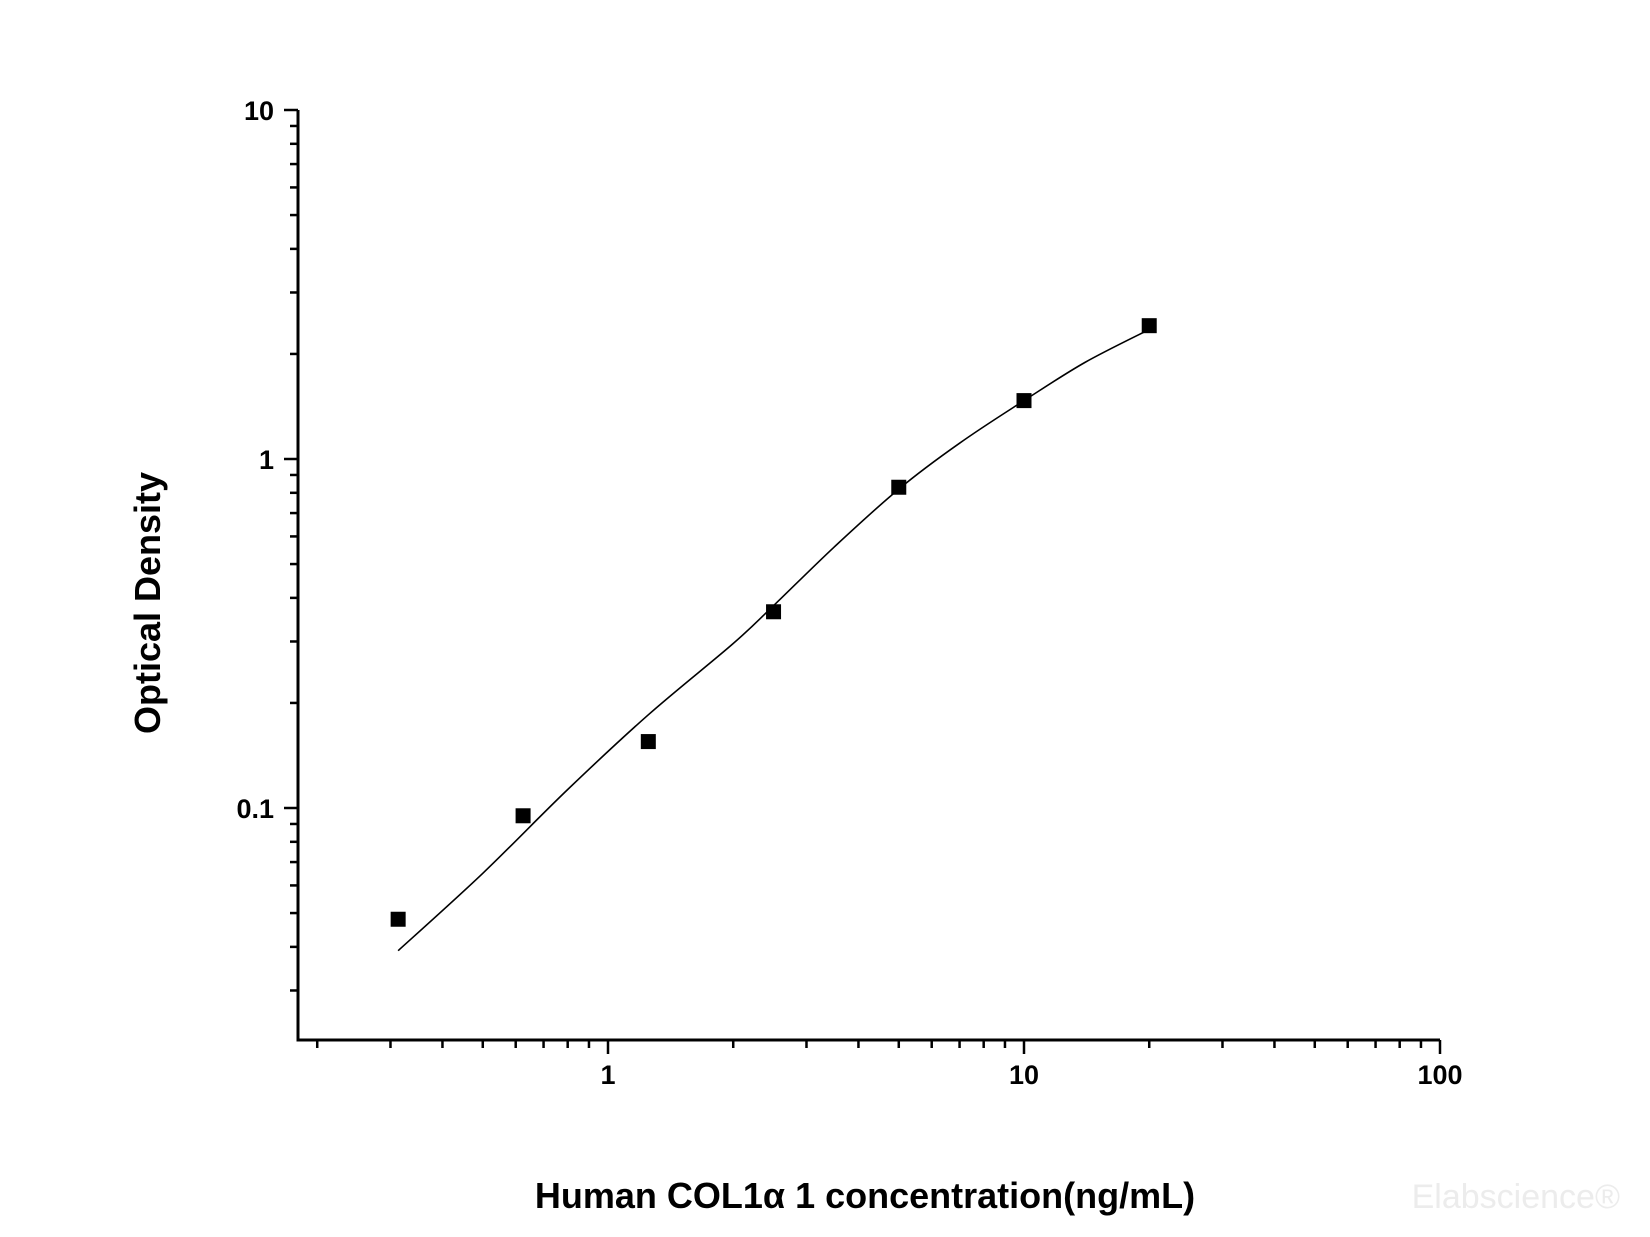 The width and height of the screenshot is (1650, 1237). What do you see at coordinates (607, 1075) in the screenshot?
I see `x-tick-label: 1` at bounding box center [607, 1075].